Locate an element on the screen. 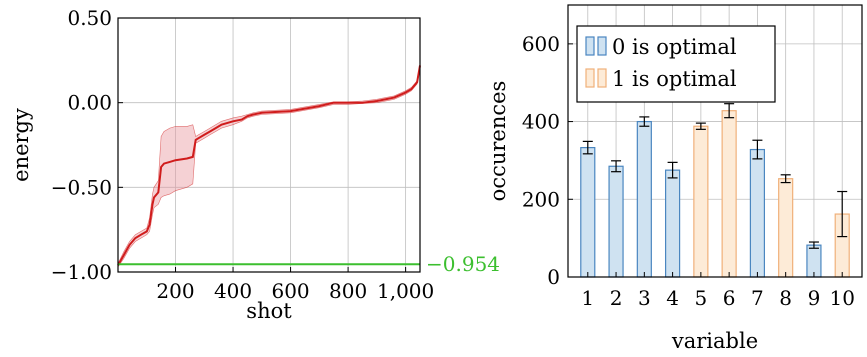 The image size is (867, 357). left-xtick-label-0: 200 is located at coordinates (175, 291).